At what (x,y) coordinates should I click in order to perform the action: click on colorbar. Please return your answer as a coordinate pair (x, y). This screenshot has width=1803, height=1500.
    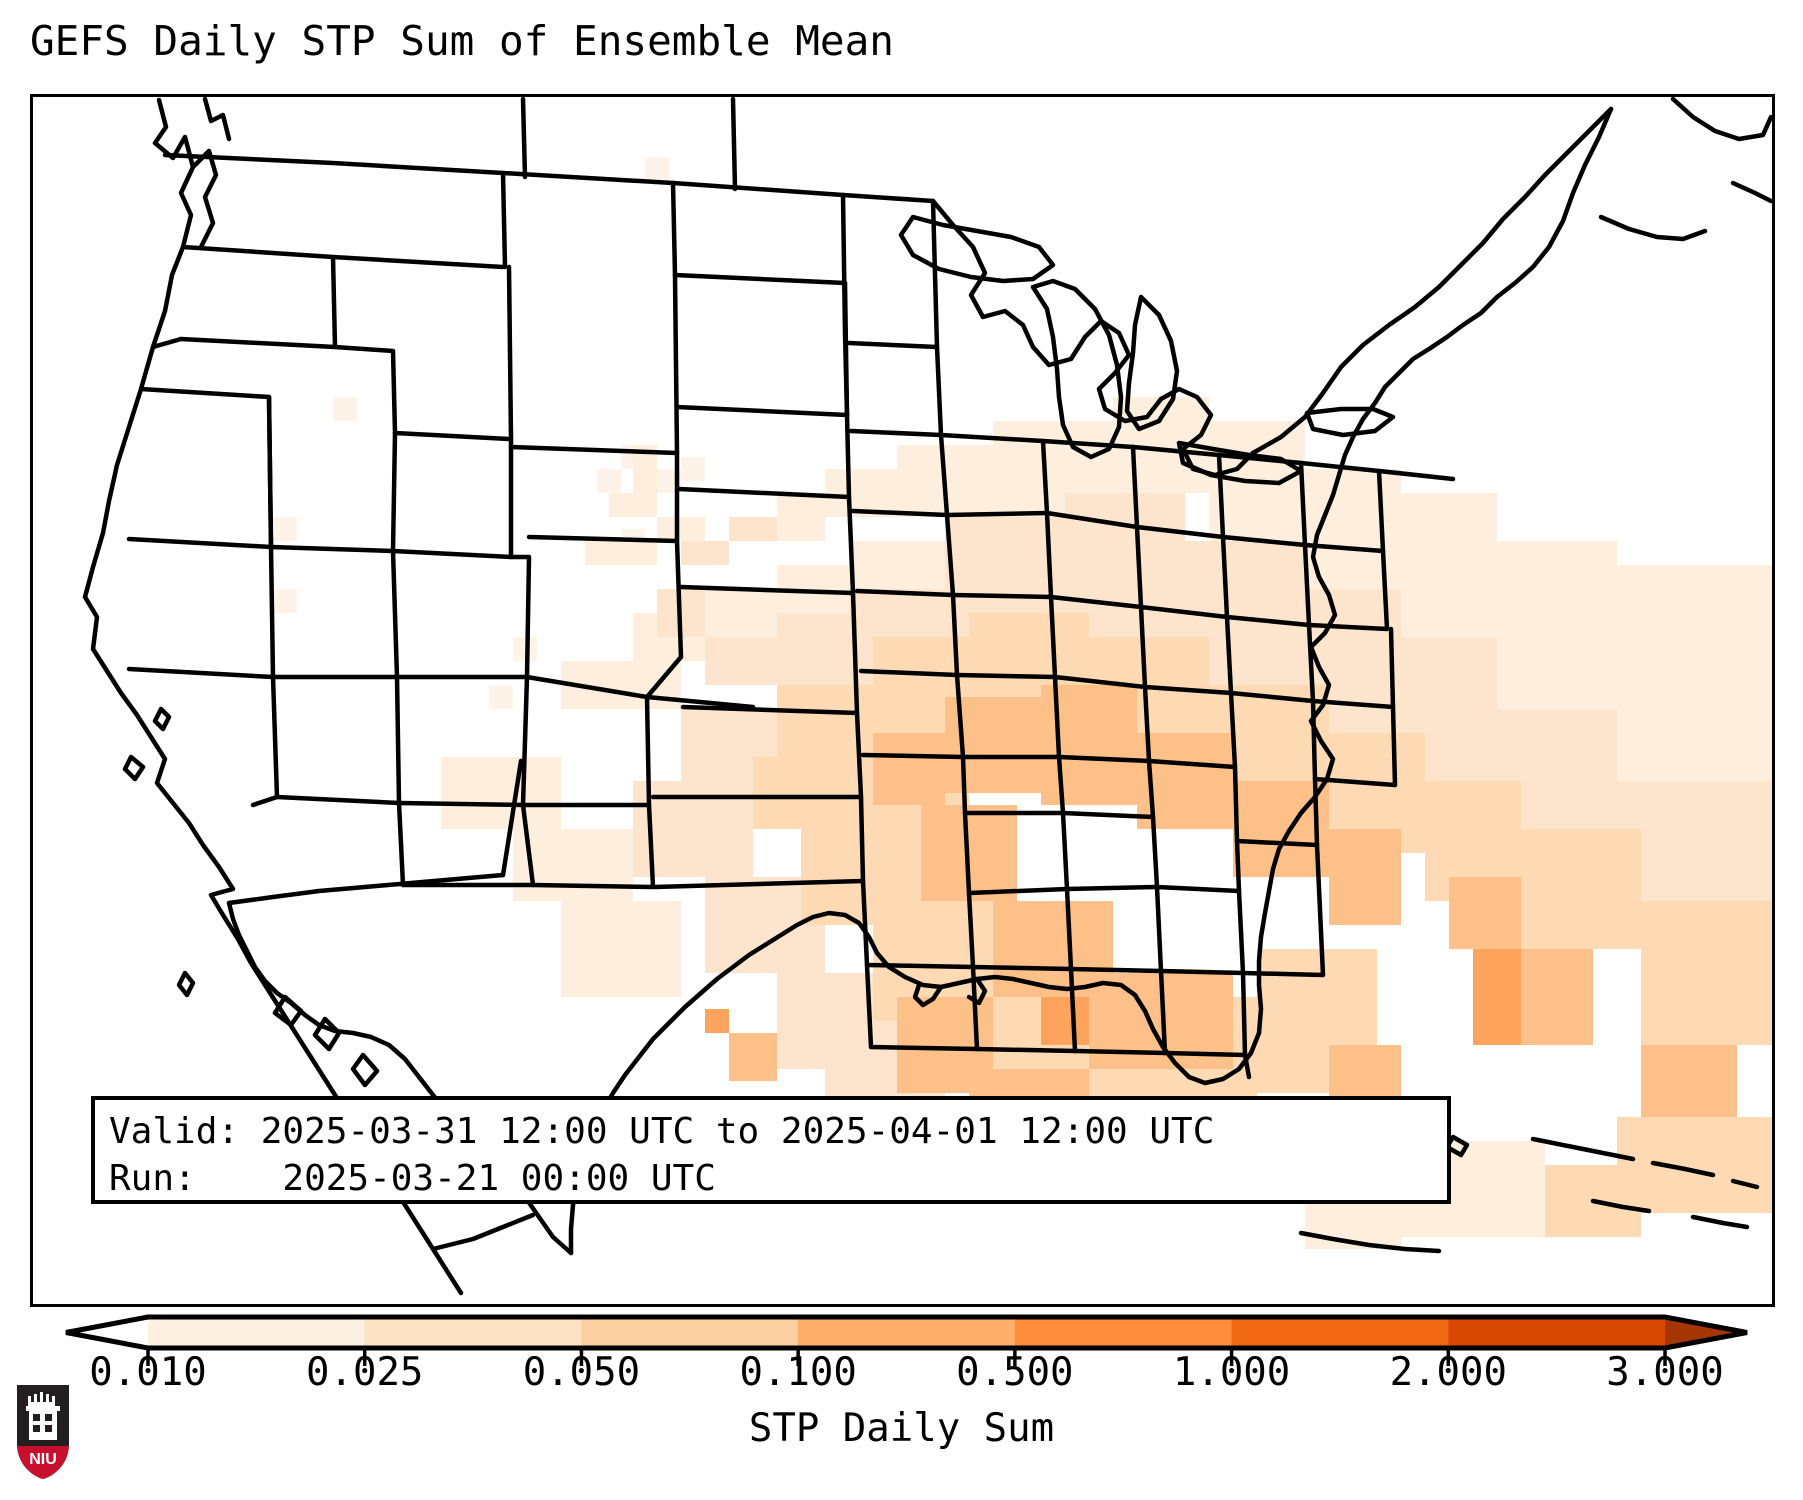
    Looking at the image, I should click on (901, 1340).